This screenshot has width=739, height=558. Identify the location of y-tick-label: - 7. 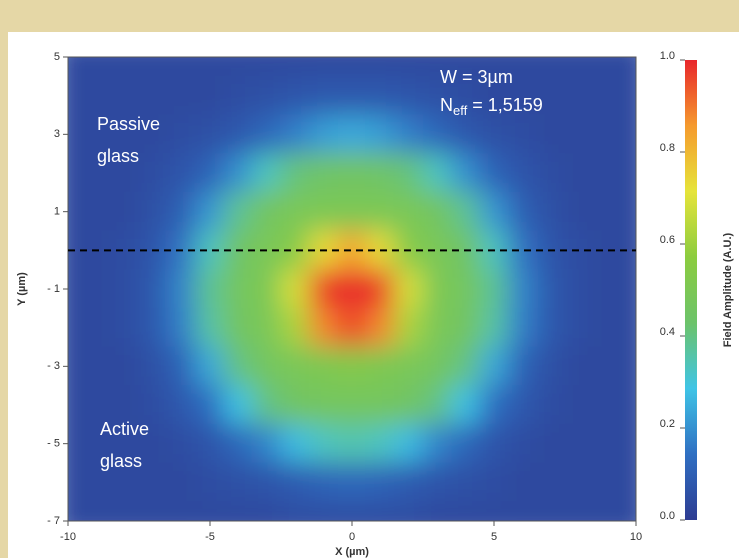
(53, 521).